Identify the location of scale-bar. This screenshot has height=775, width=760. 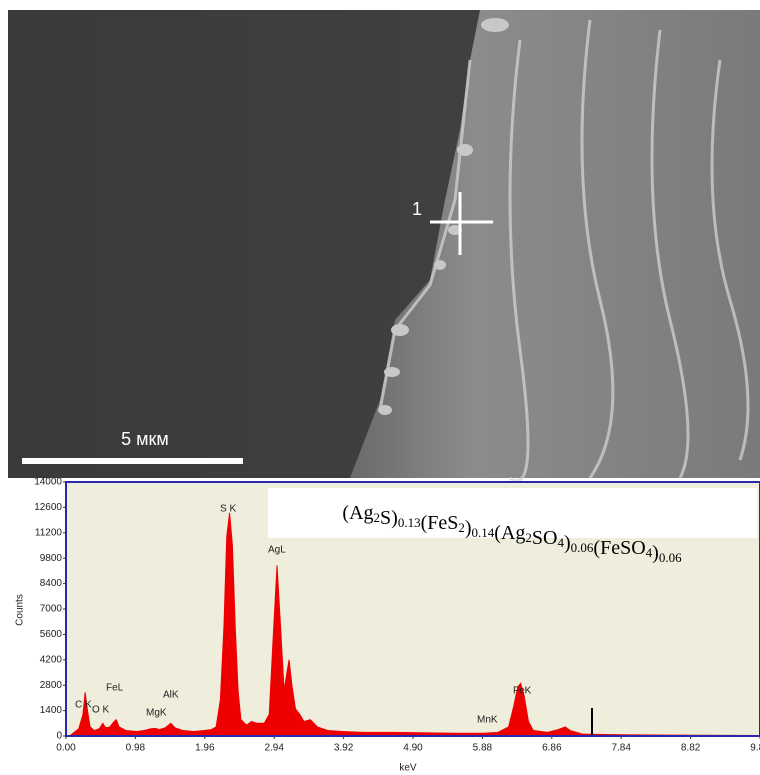
(132, 461).